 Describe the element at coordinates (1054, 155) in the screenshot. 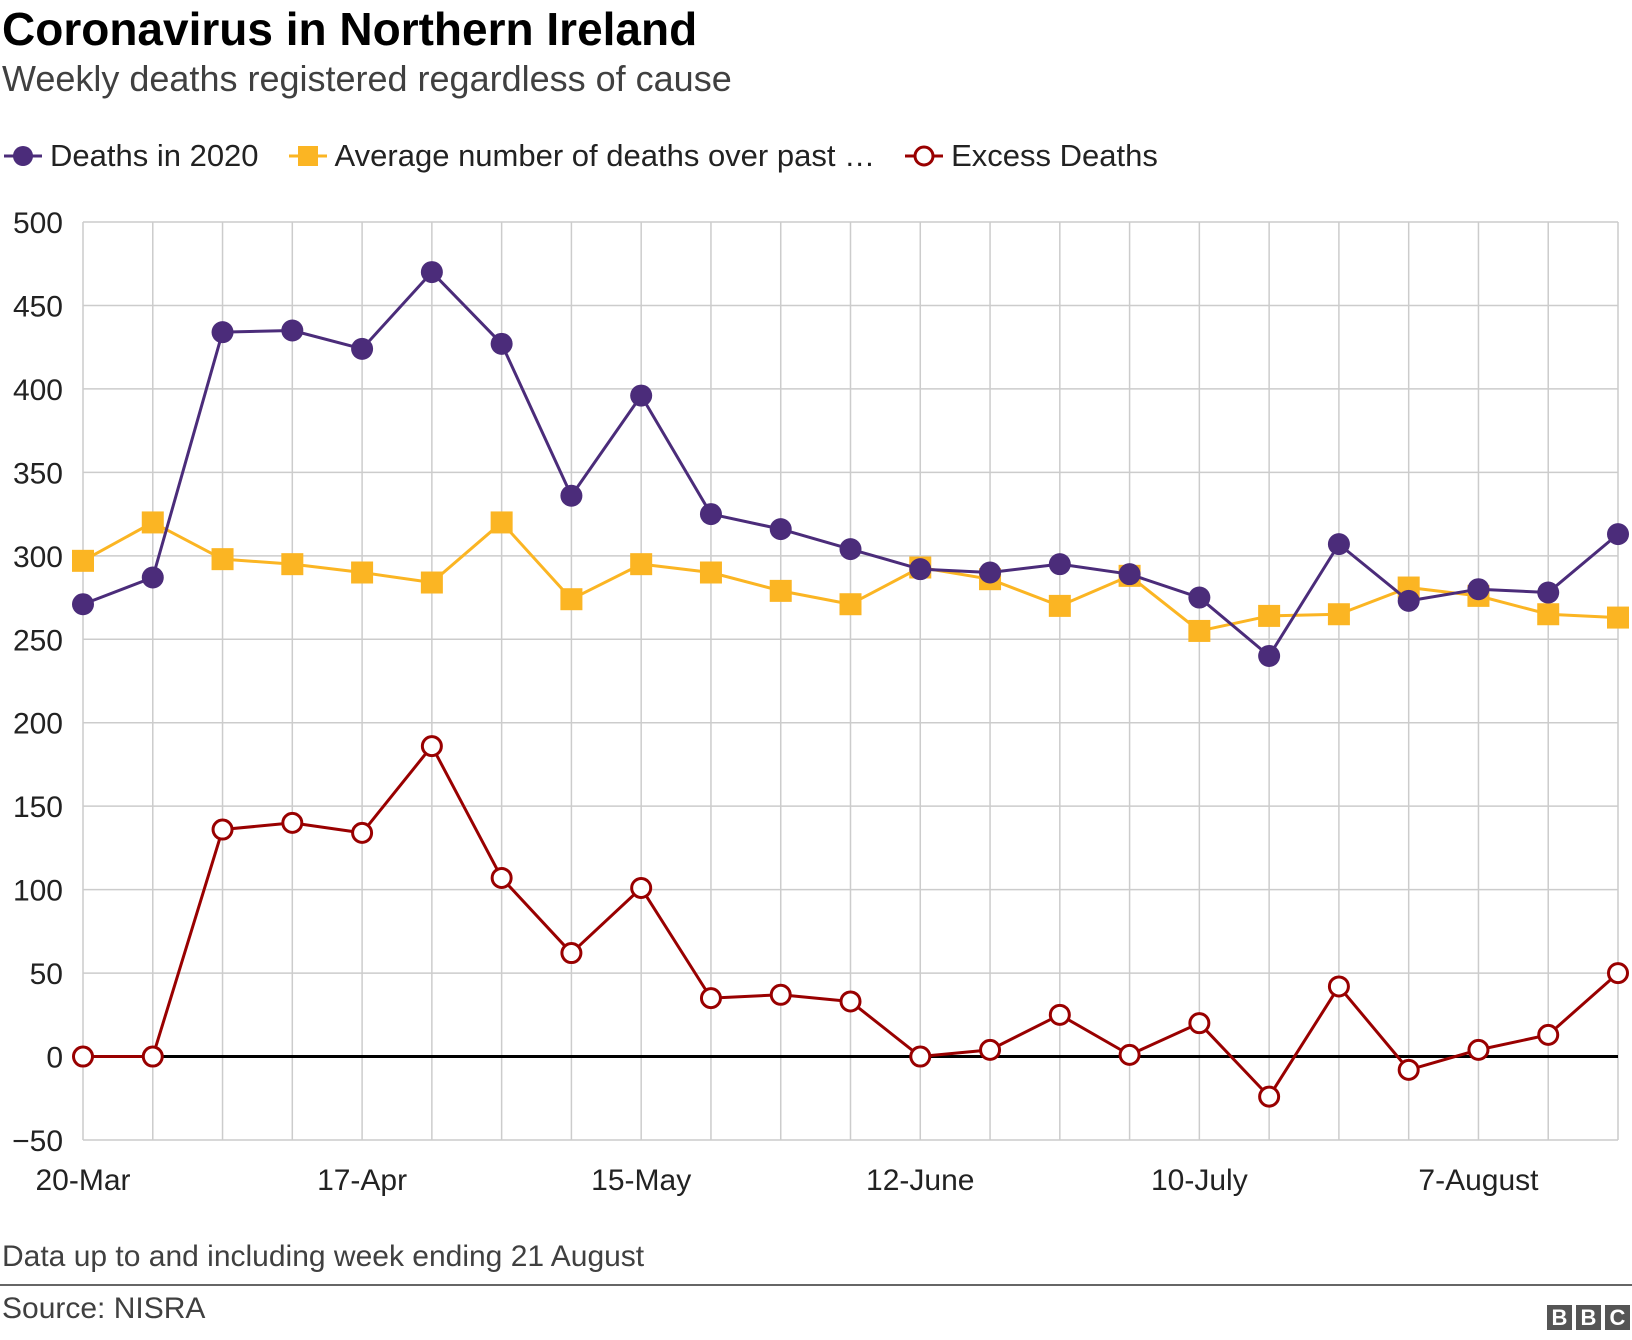

I see `legend-label: Excess Deaths` at that location.